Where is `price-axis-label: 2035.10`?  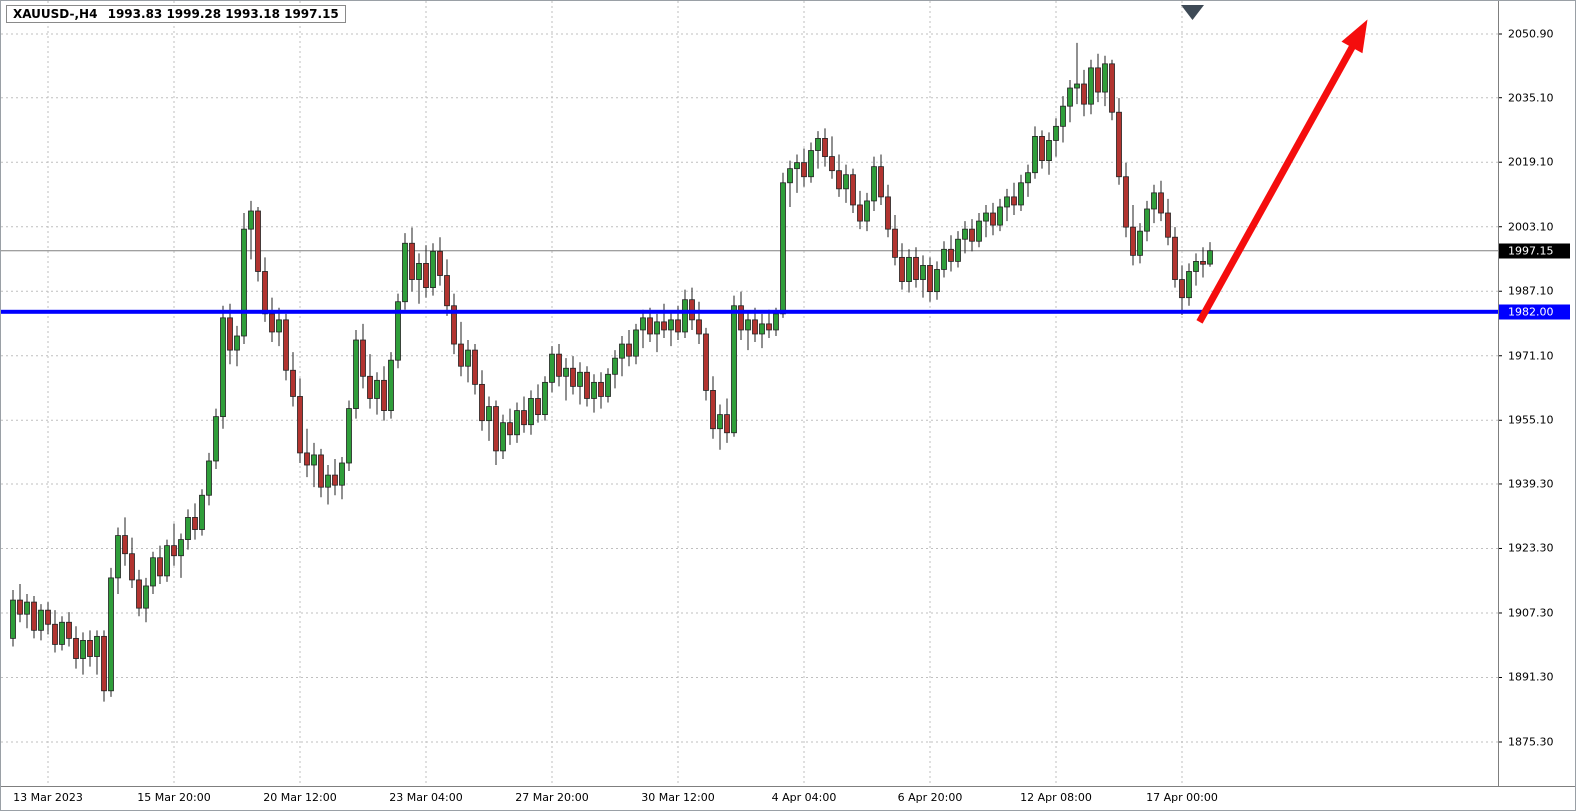 price-axis-label: 2035.10 is located at coordinates (1531, 98).